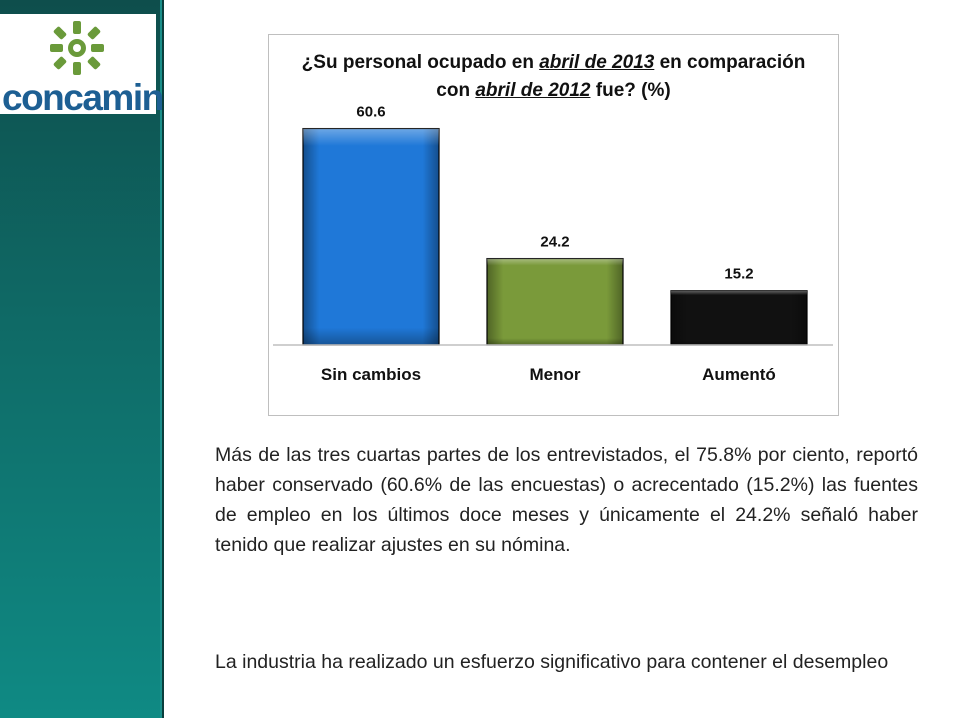  What do you see at coordinates (555, 374) in the screenshot?
I see `category-label: Menor` at bounding box center [555, 374].